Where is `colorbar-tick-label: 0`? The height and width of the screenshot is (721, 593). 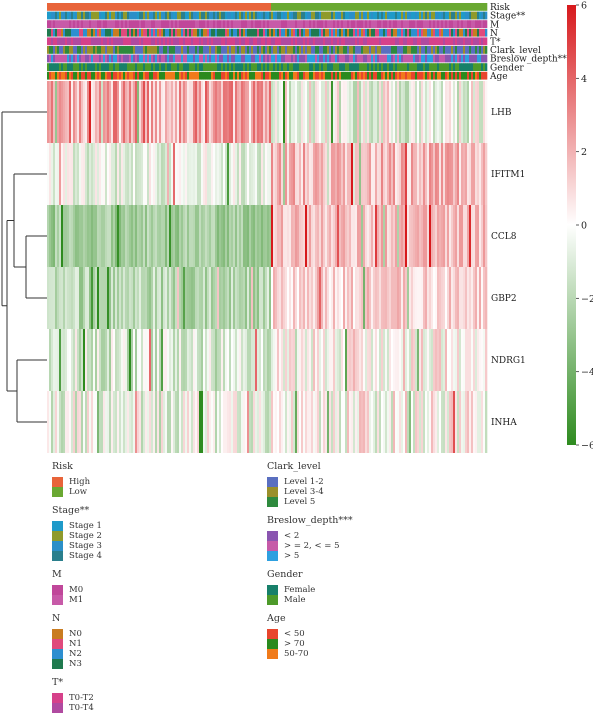
colorbar-tick-label: 0 is located at coordinates (584, 226).